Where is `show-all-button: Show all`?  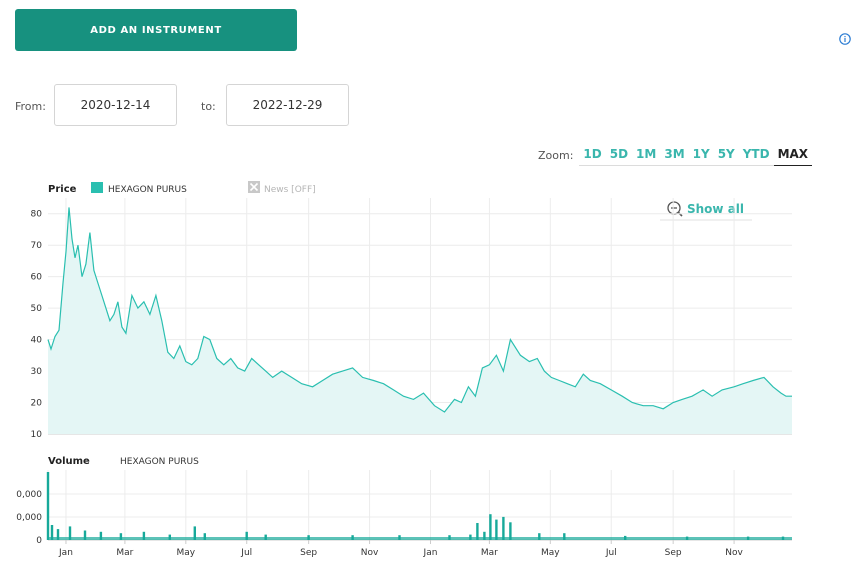
show-all-button: Show all is located at coordinates (706, 211).